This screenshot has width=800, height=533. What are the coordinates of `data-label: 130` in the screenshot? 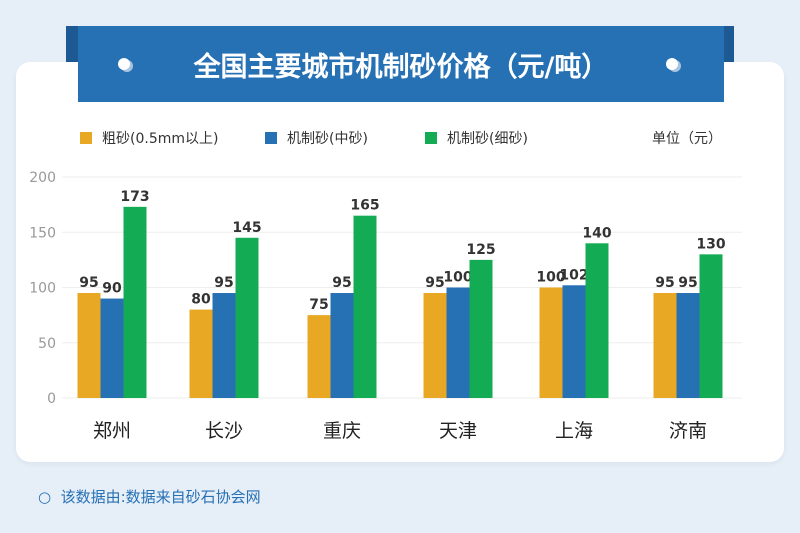 It's located at (710, 244).